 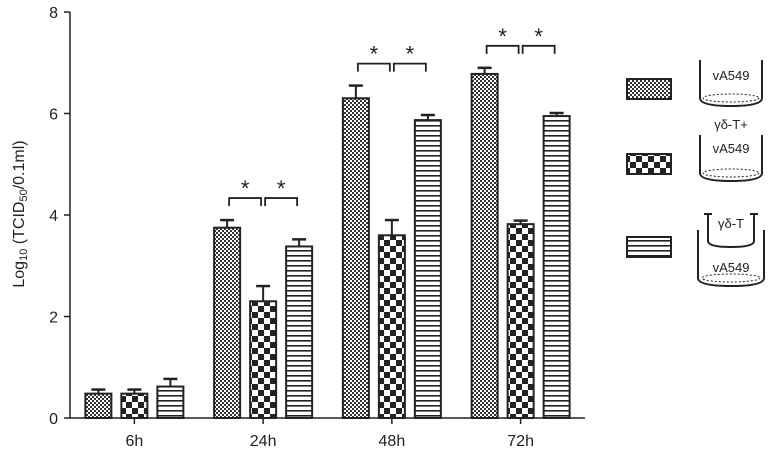 I want to click on y-axis-label: Log10 (TCID50/0.1ml), so click(x=20, y=213).